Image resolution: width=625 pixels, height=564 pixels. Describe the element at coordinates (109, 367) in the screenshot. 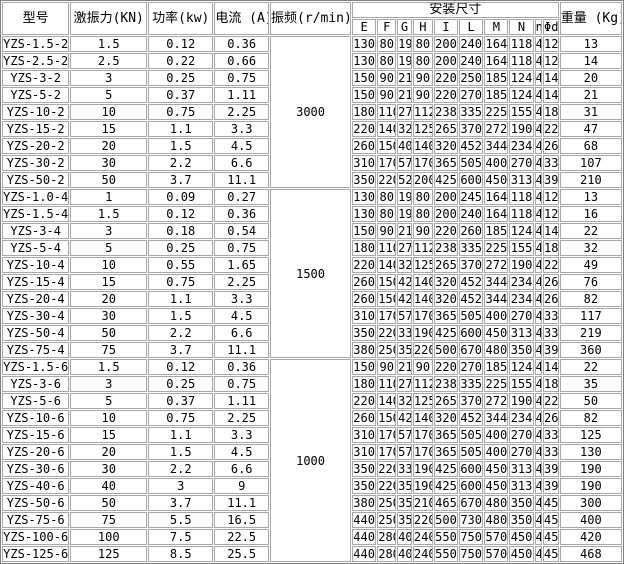

I see `table-cell: 1.5` at that location.